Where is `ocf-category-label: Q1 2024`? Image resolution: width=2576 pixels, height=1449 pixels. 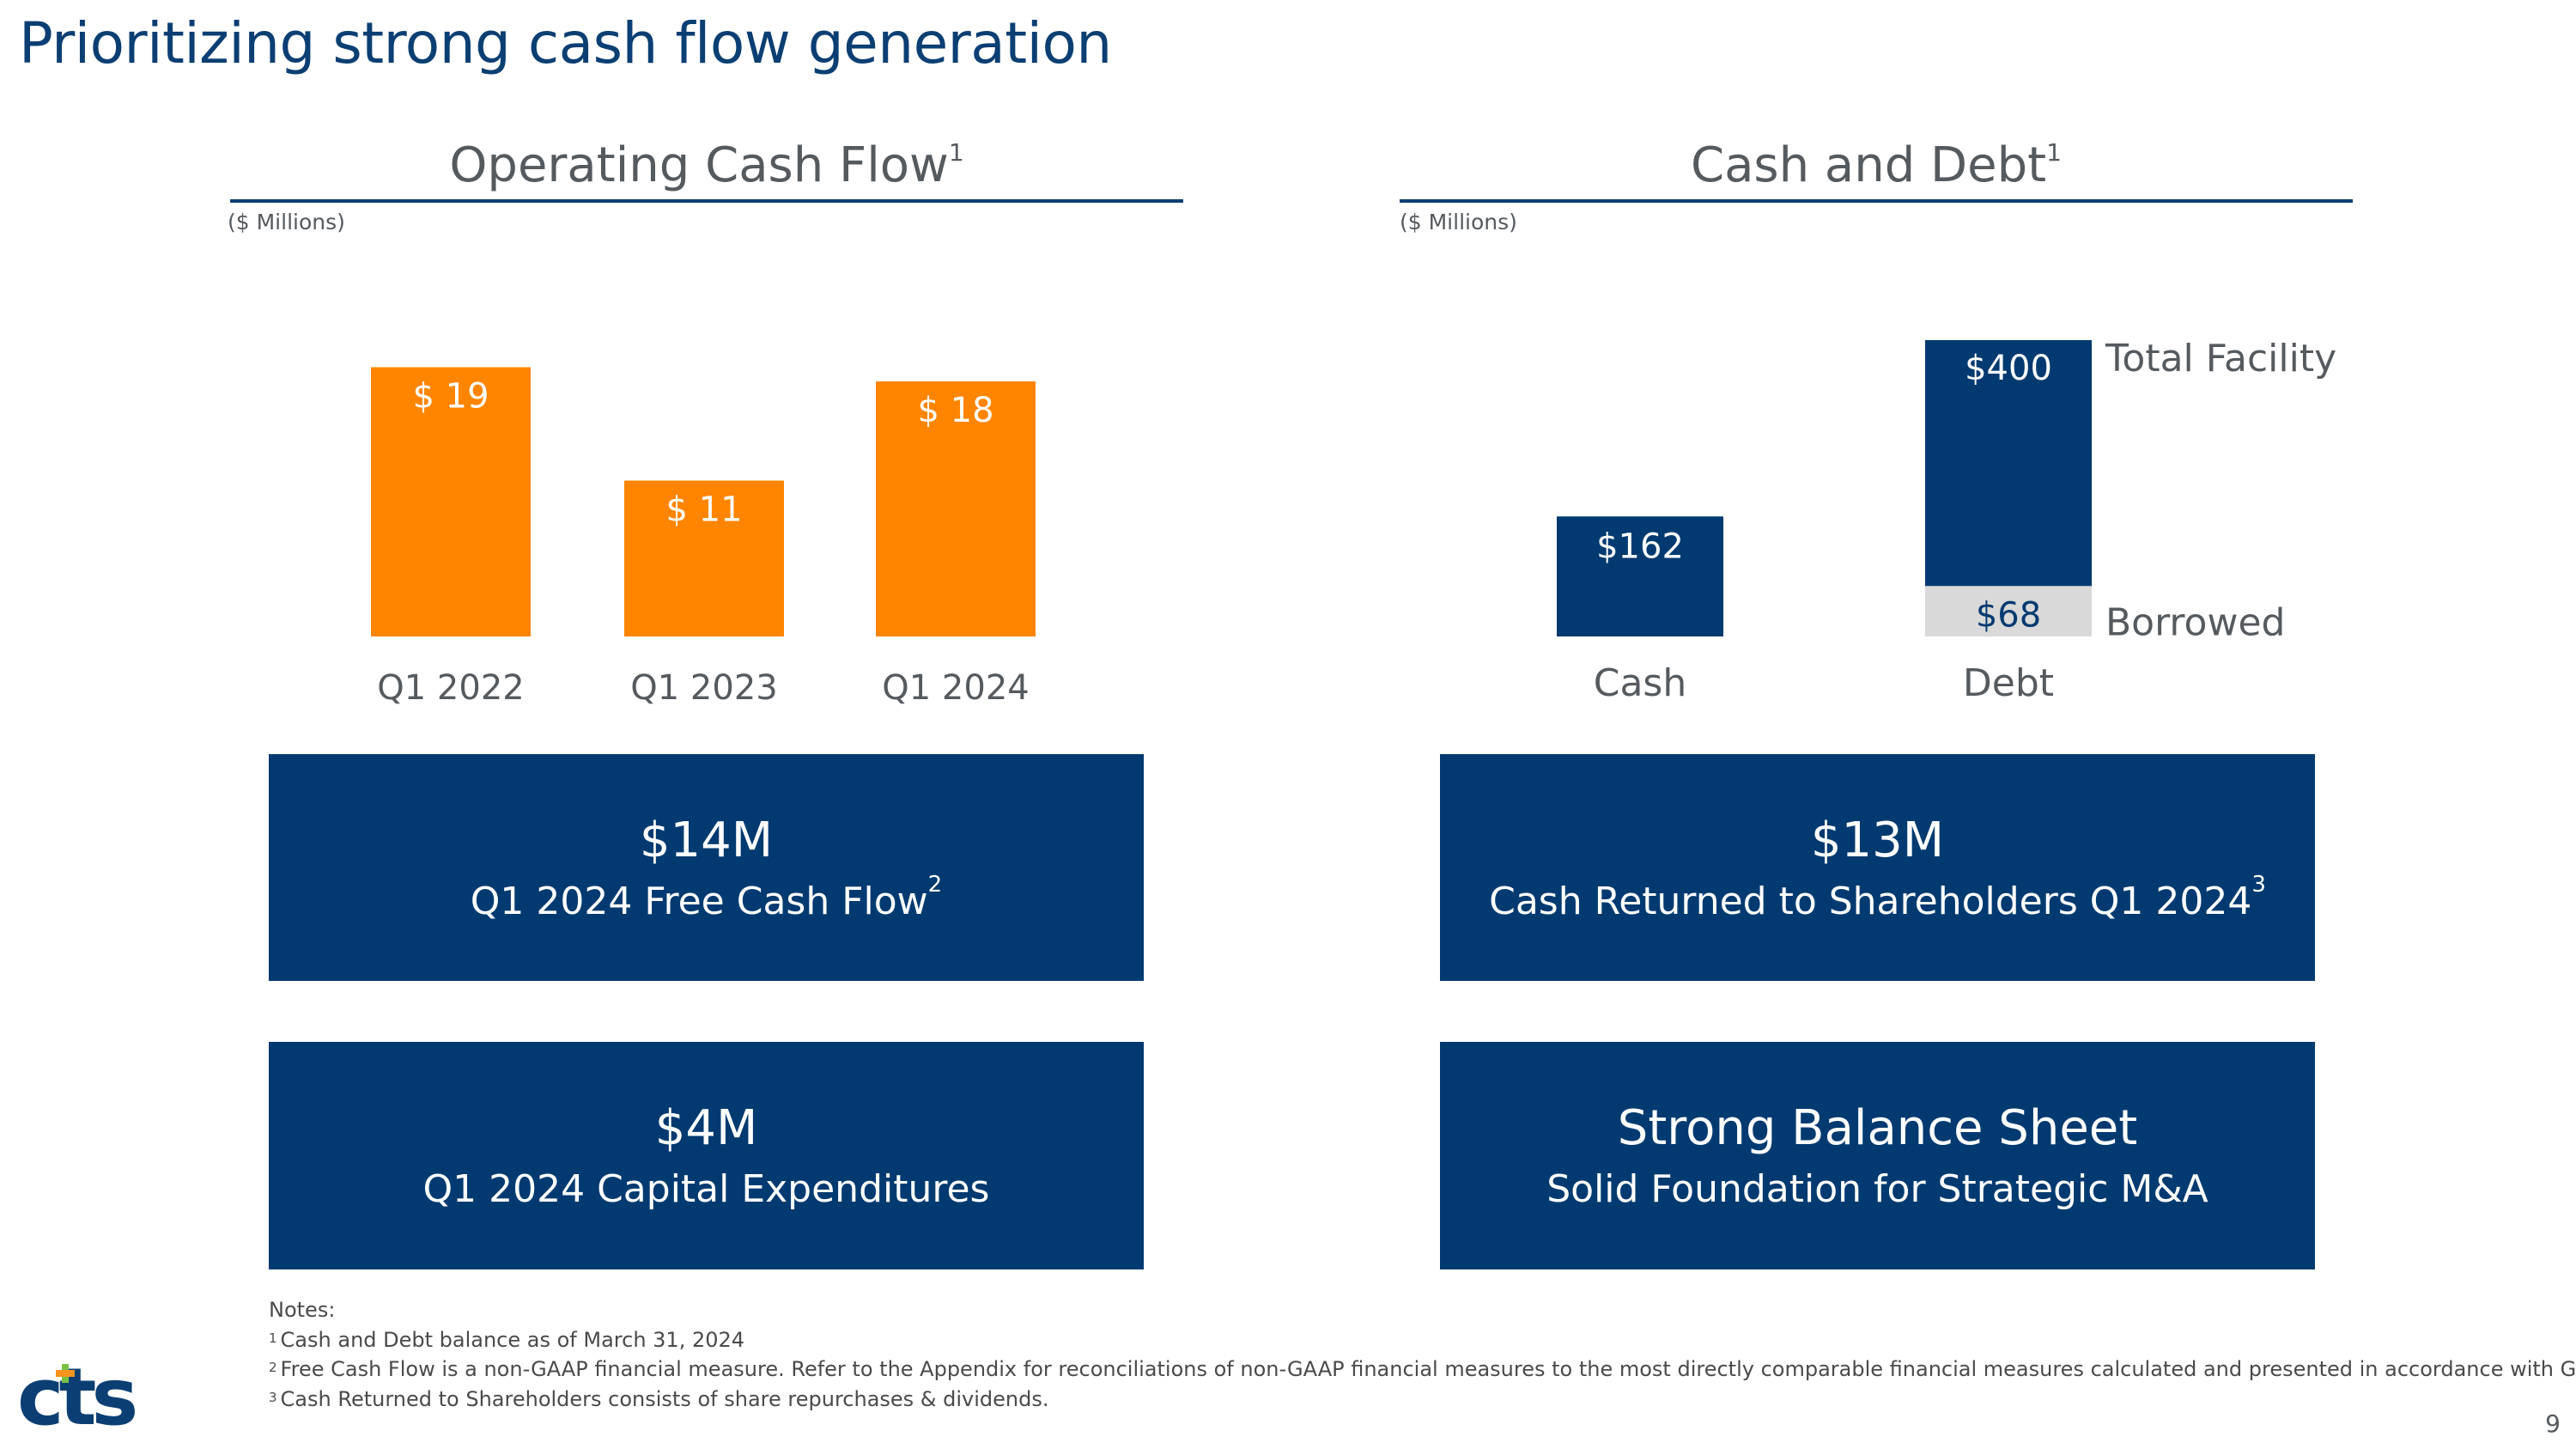 ocf-category-label: Q1 2024 is located at coordinates (955, 688).